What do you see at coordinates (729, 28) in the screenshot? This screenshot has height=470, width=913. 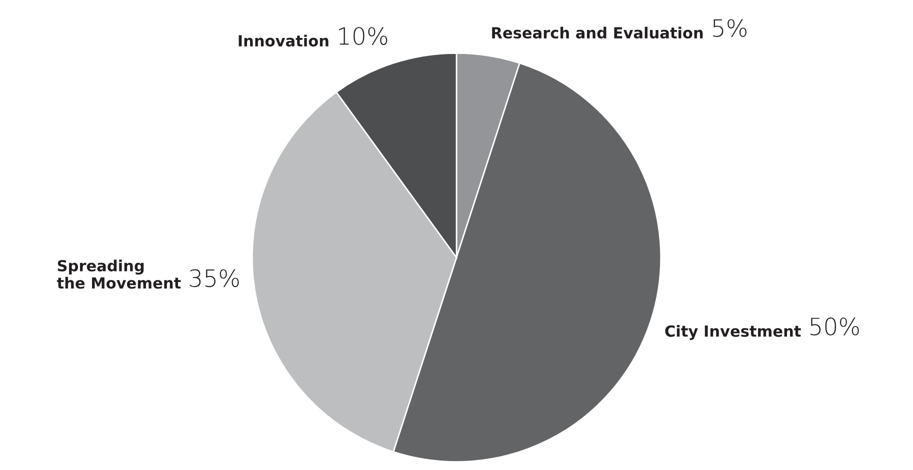 I see `data-label: 5%` at bounding box center [729, 28].